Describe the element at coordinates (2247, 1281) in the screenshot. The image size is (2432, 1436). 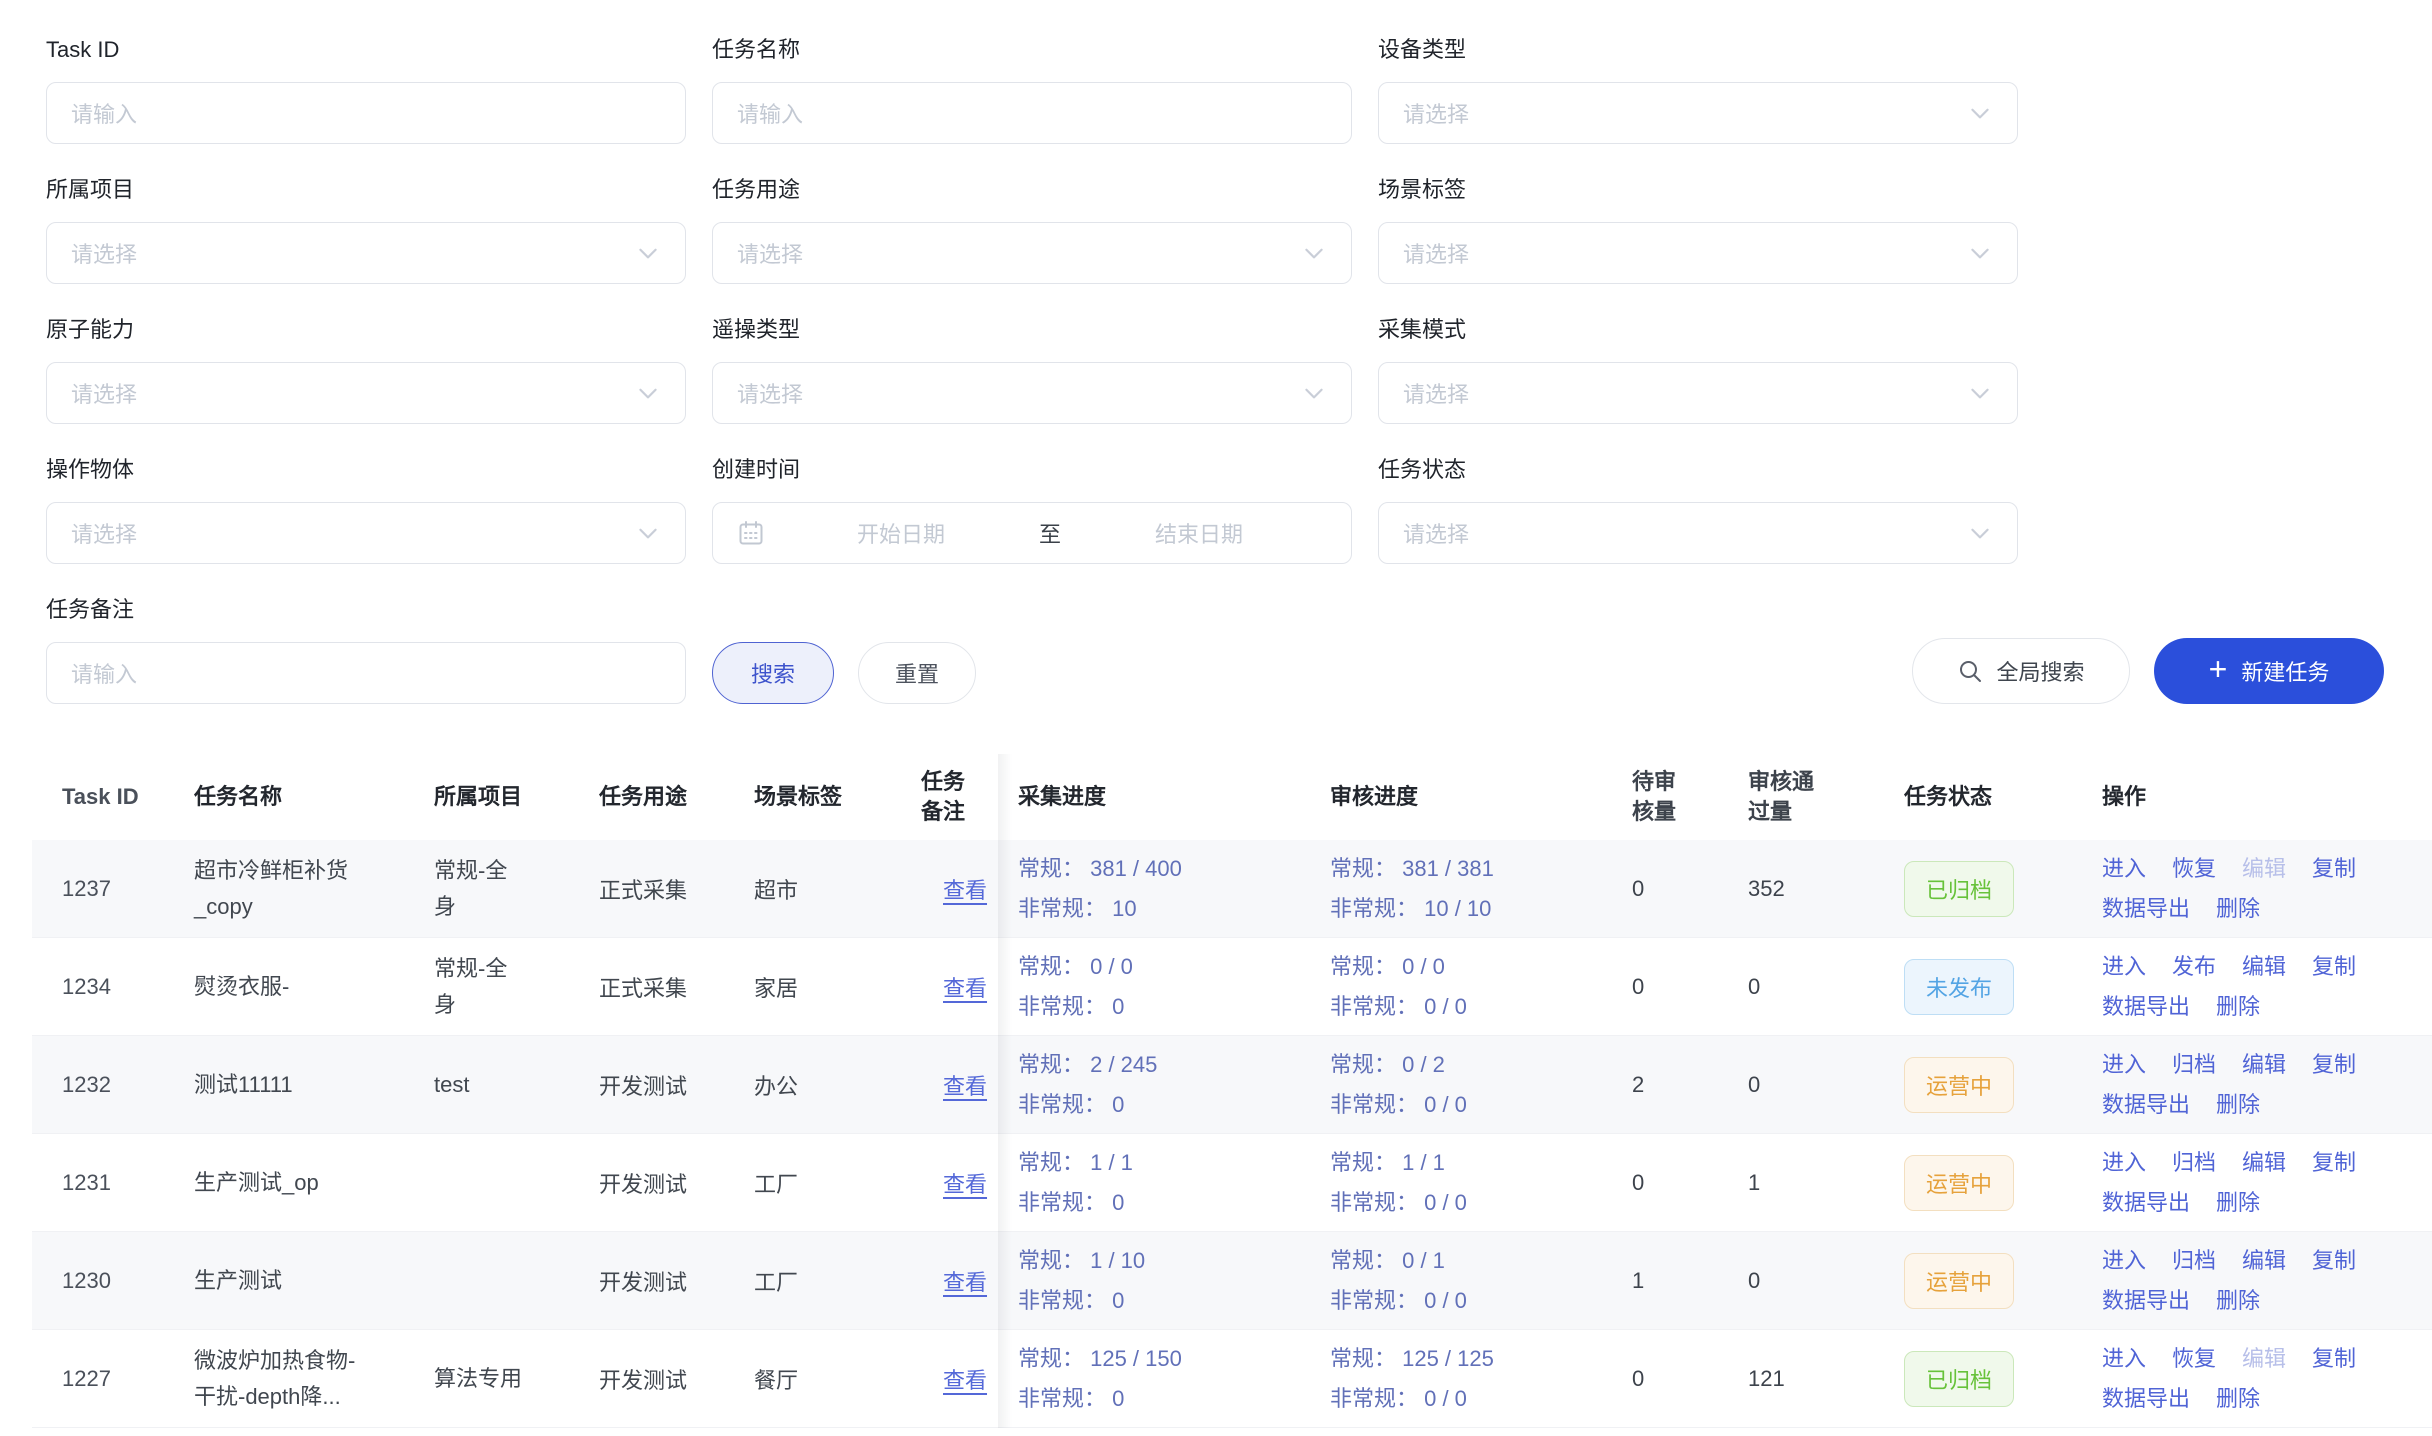
I see `row-actions: 进入 归档 编辑 复制数据导出 删除` at that location.